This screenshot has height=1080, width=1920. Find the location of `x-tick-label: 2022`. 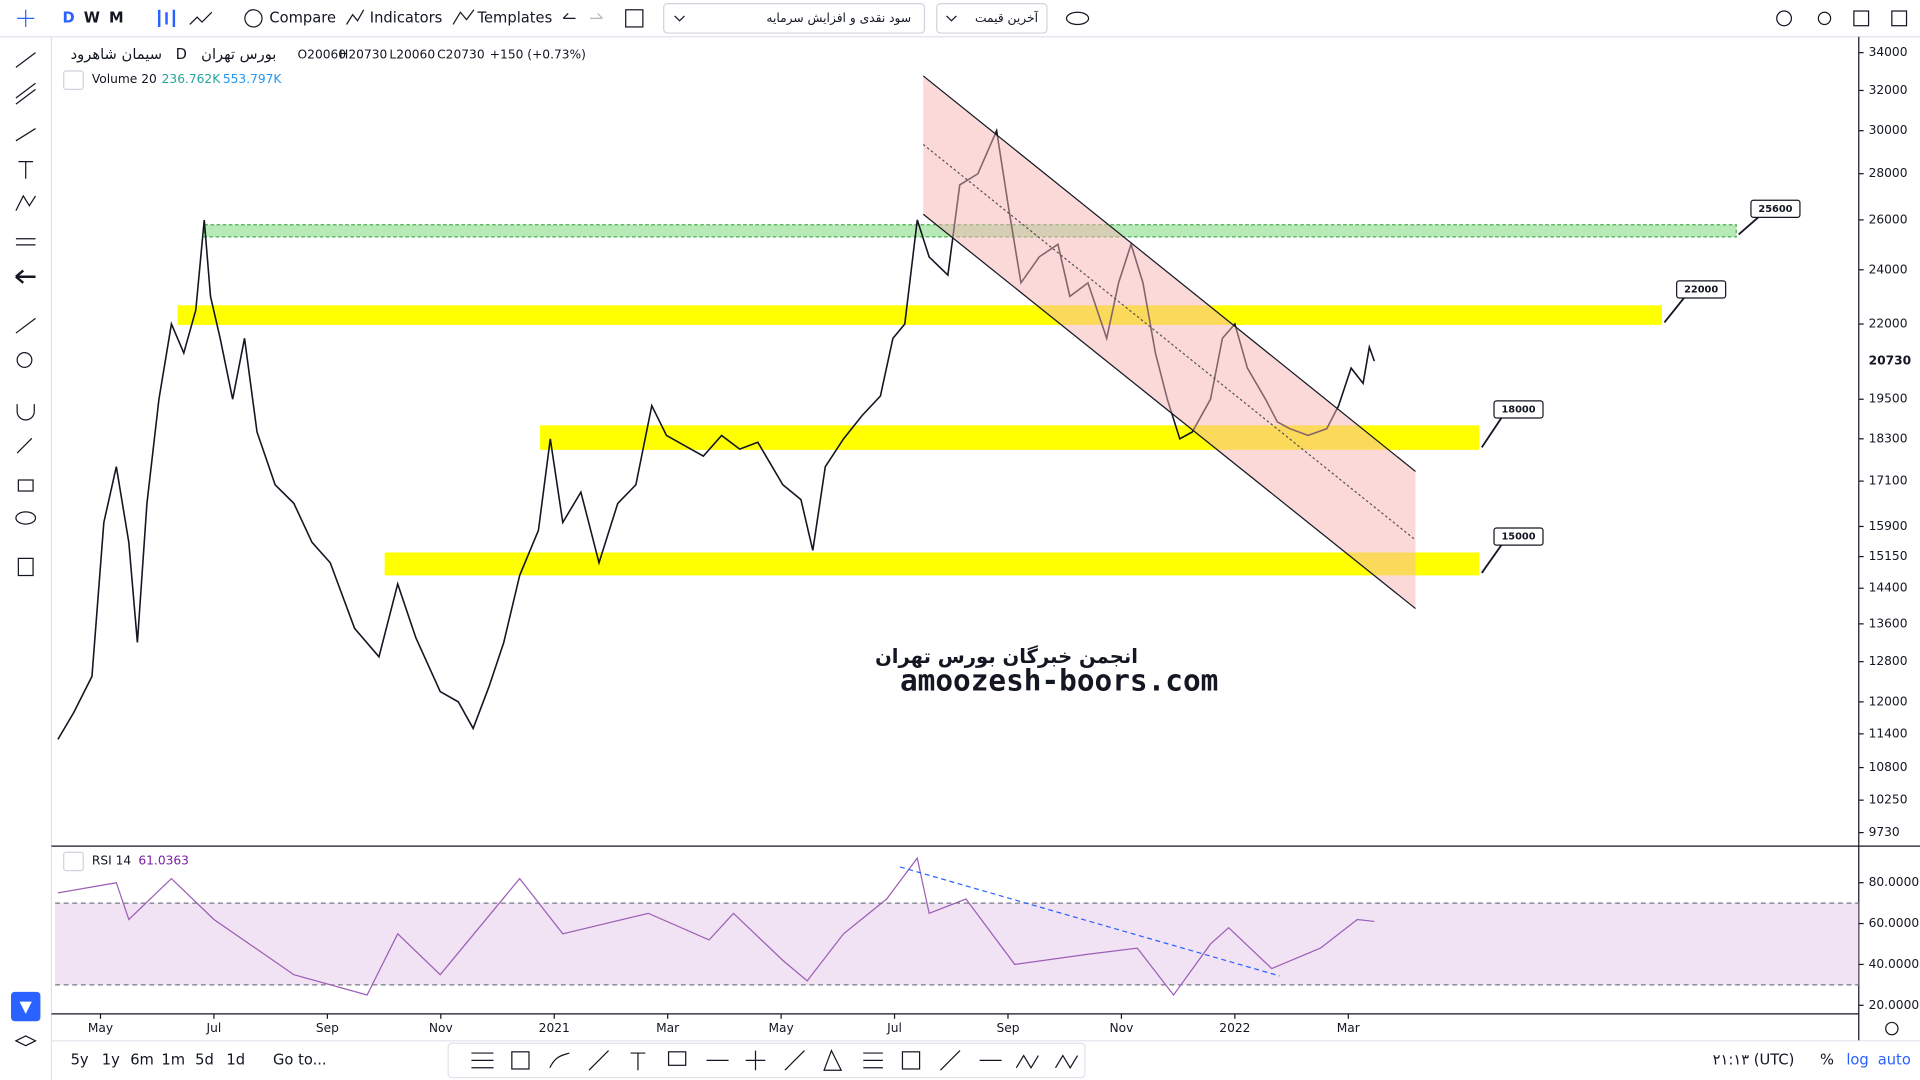

x-tick-label: 2022 is located at coordinates (1234, 1028).